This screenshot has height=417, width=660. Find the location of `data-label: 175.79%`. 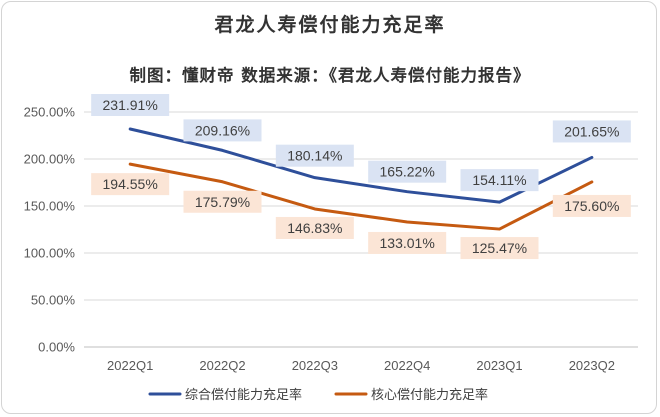

data-label: 175.79% is located at coordinates (222, 202).